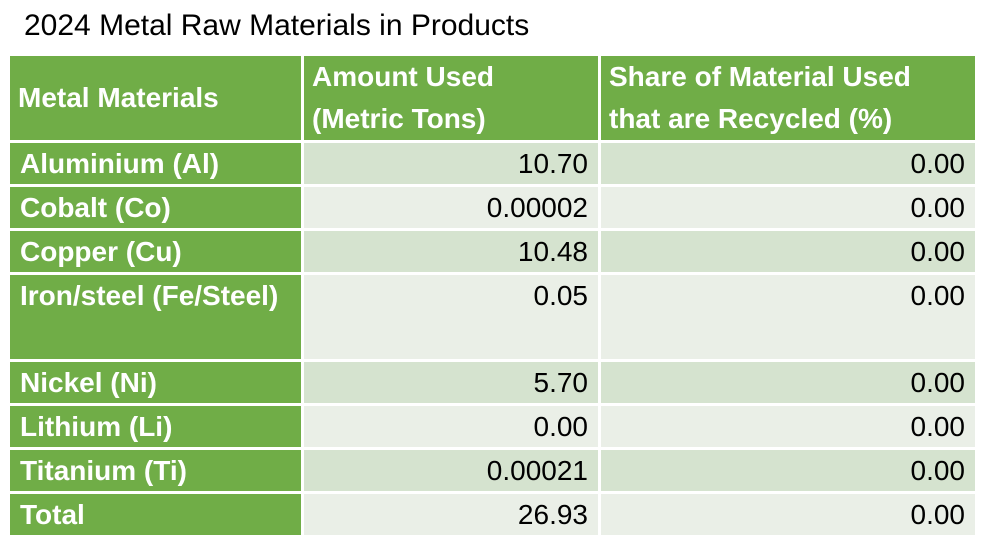  I want to click on amount-used: 10.48, so click(451, 251).